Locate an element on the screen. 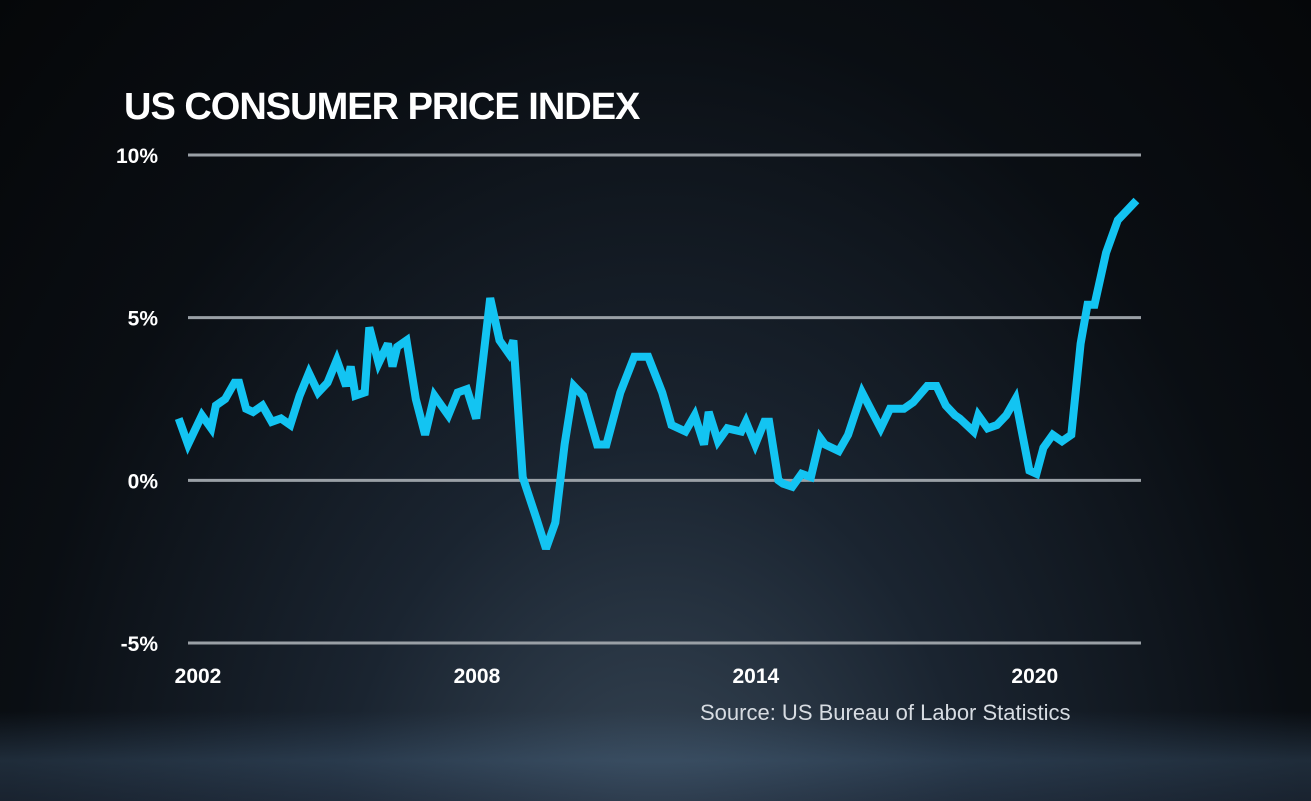 The width and height of the screenshot is (1311, 801). source-note: Source: US Bureau of Labor Statistics is located at coordinates (885, 712).